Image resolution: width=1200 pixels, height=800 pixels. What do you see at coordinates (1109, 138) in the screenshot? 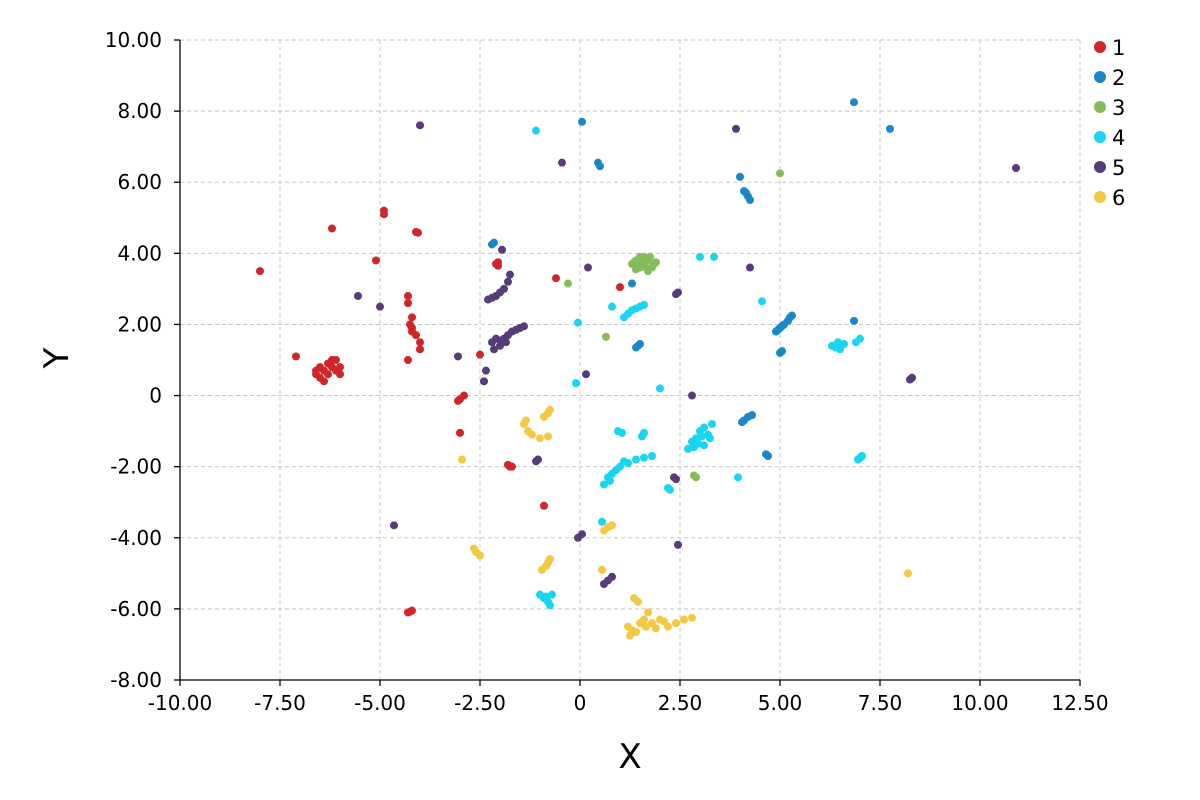
I see `legend-item-4: 4` at bounding box center [1109, 138].